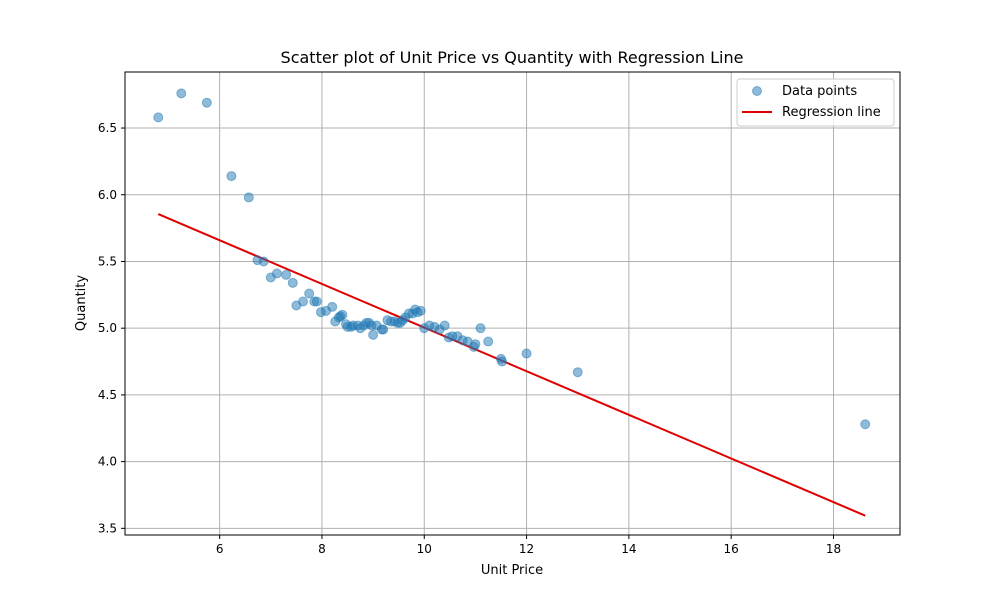 The image size is (1000, 600). Describe the element at coordinates (731, 549) in the screenshot. I see `x-tick-label: 16` at that location.